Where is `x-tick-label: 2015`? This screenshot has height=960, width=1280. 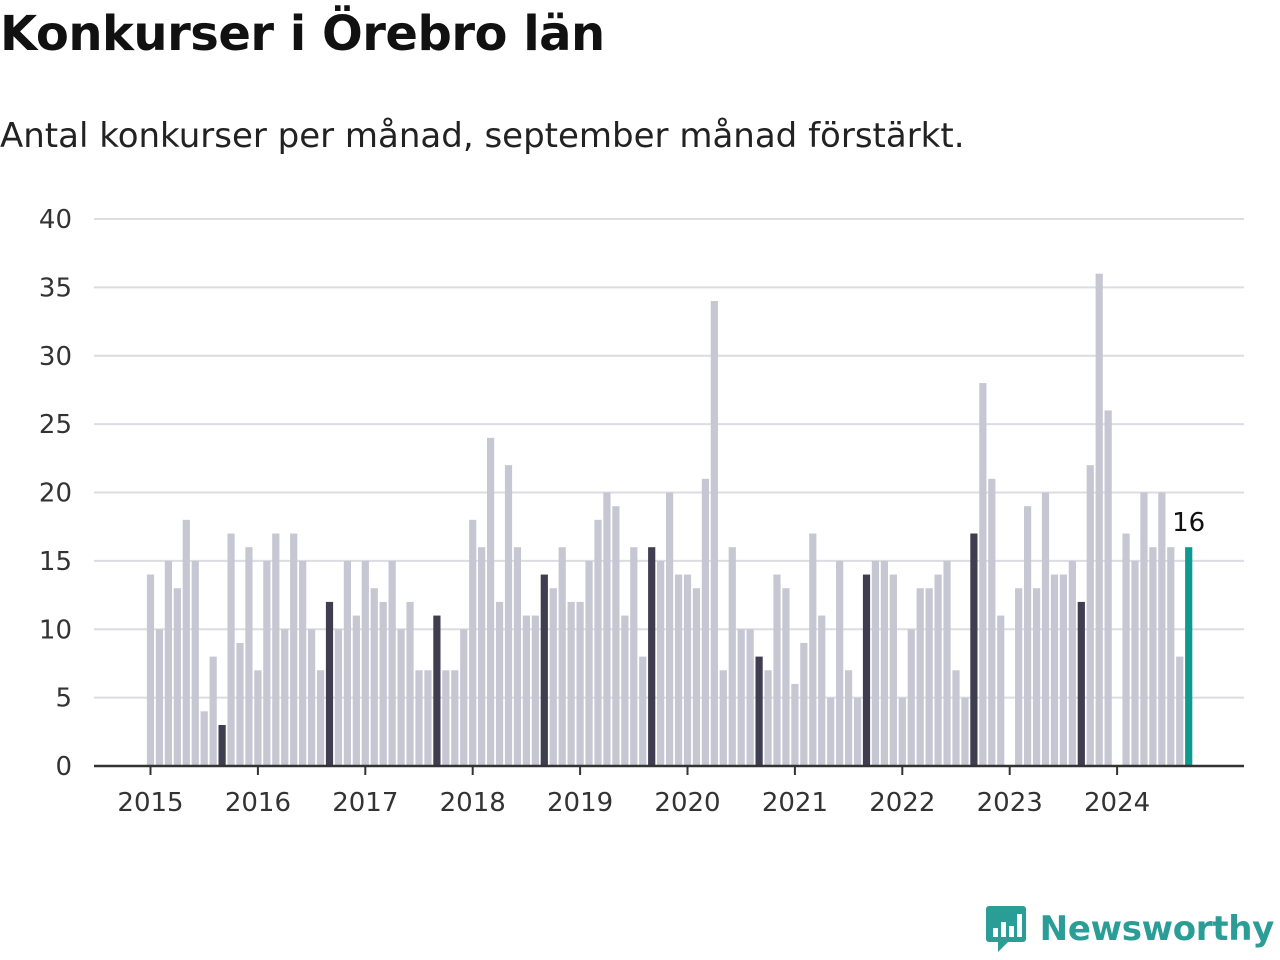 x-tick-label: 2015 is located at coordinates (150, 803).